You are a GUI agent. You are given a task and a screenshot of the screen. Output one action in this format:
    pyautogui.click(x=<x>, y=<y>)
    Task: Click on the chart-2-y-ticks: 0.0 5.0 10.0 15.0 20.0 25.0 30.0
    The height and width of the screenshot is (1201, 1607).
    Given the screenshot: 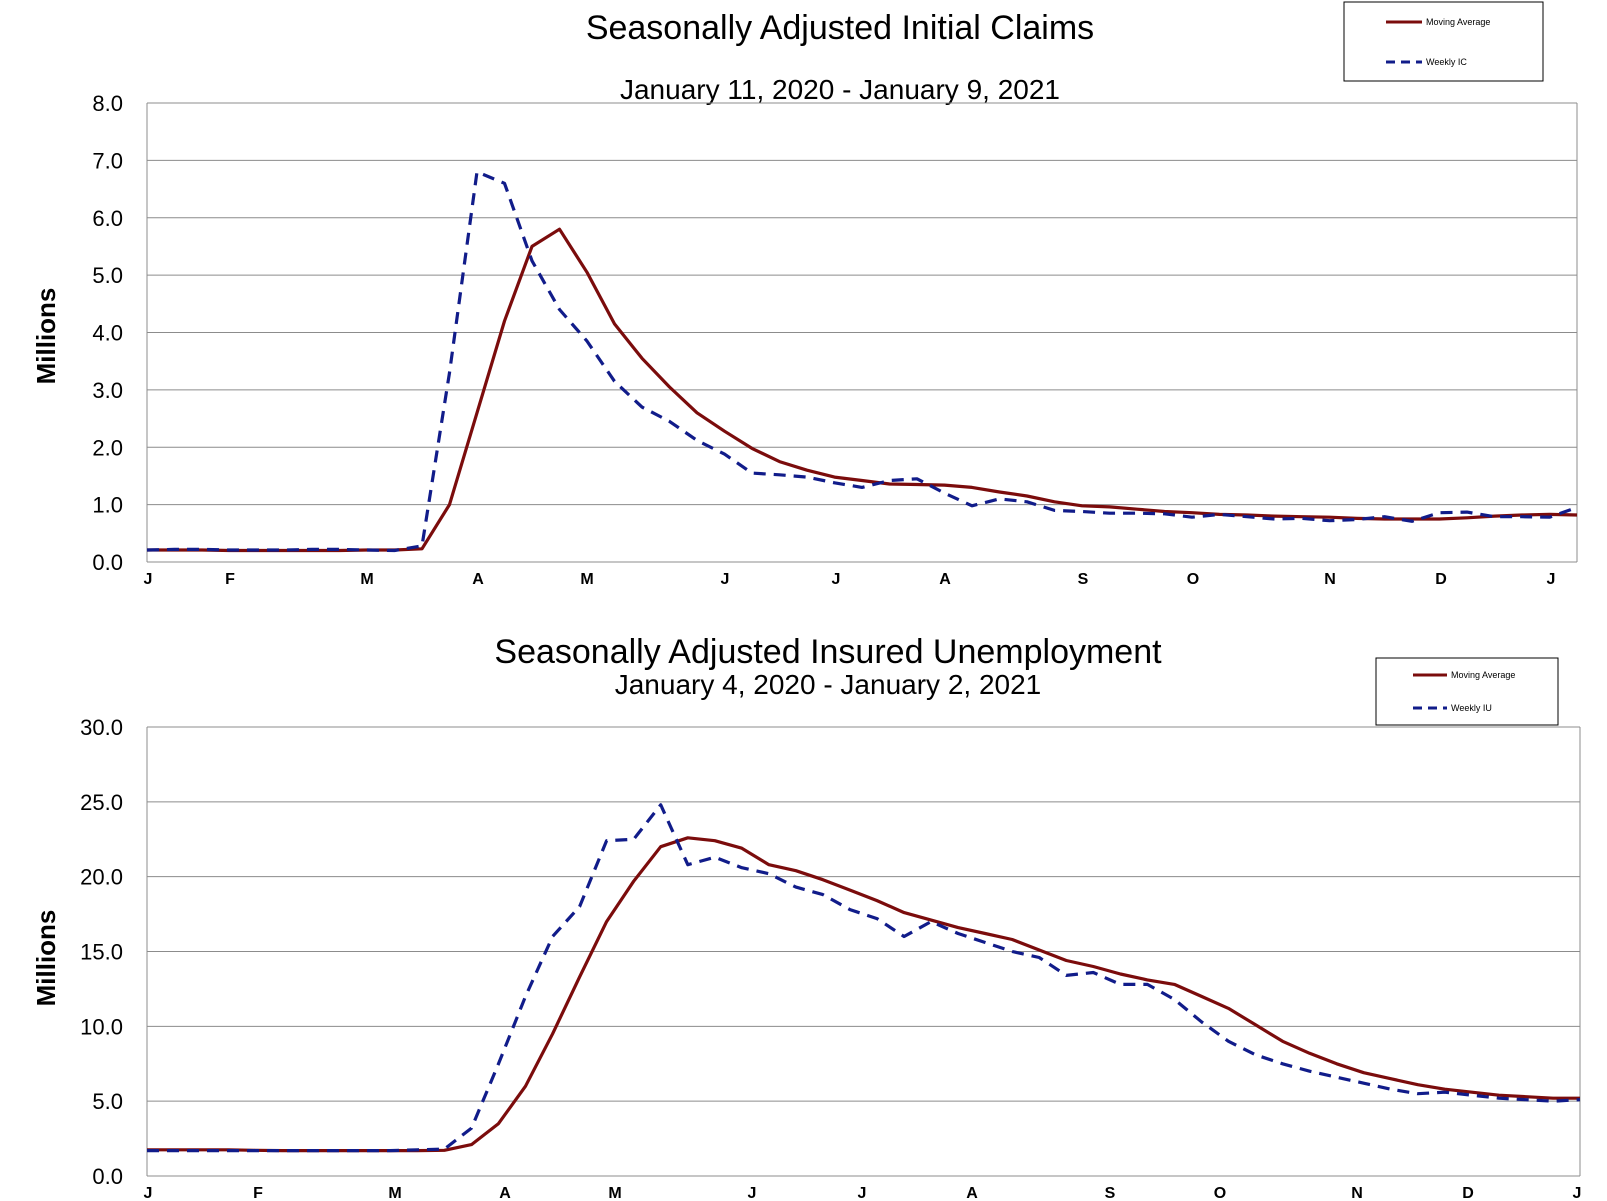 What is the action you would take?
    pyautogui.click(x=101, y=952)
    